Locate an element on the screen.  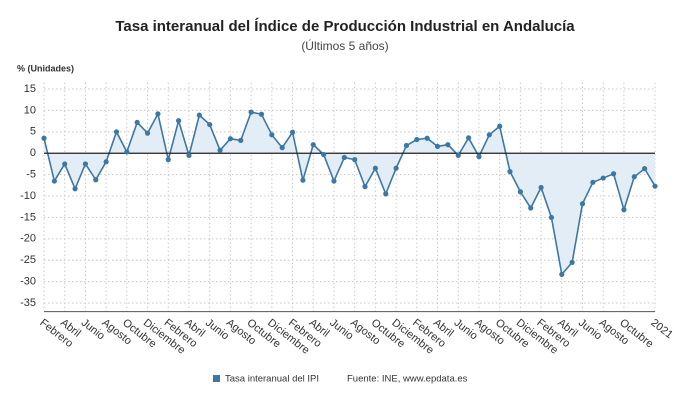
y-tick-label: 15 is located at coordinates (30, 89).